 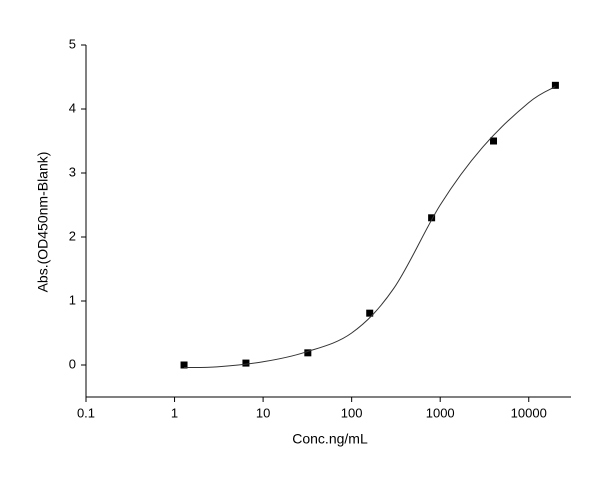 I want to click on y-tick-label: 2, so click(x=72, y=235).